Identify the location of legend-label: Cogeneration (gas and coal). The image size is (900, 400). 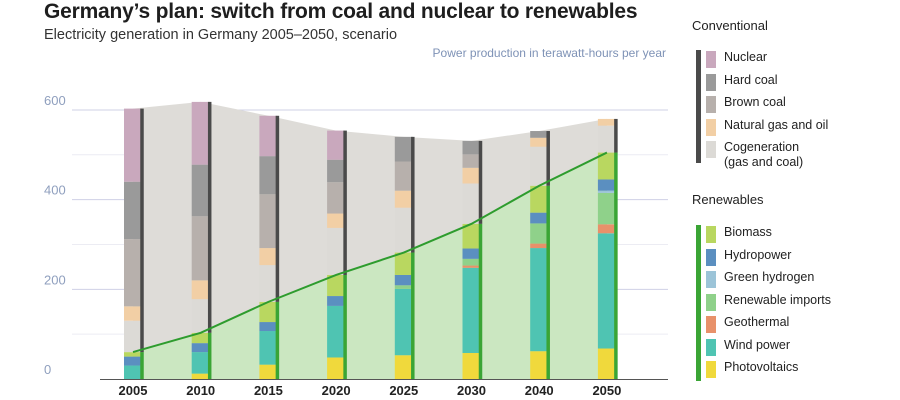
(764, 154).